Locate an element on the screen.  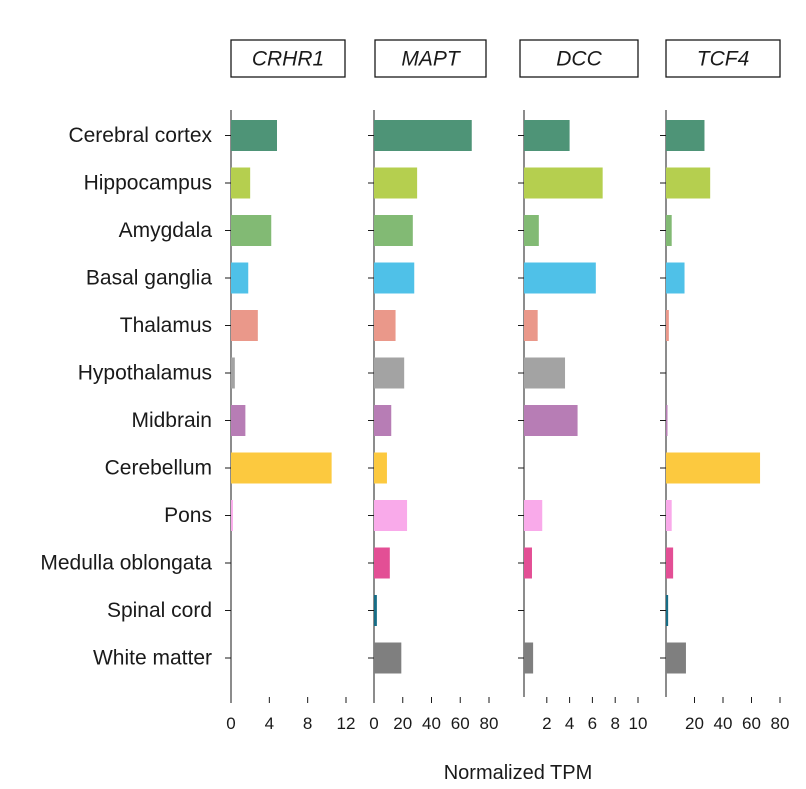
gene-label-dcc: DCC is located at coordinates (579, 59).